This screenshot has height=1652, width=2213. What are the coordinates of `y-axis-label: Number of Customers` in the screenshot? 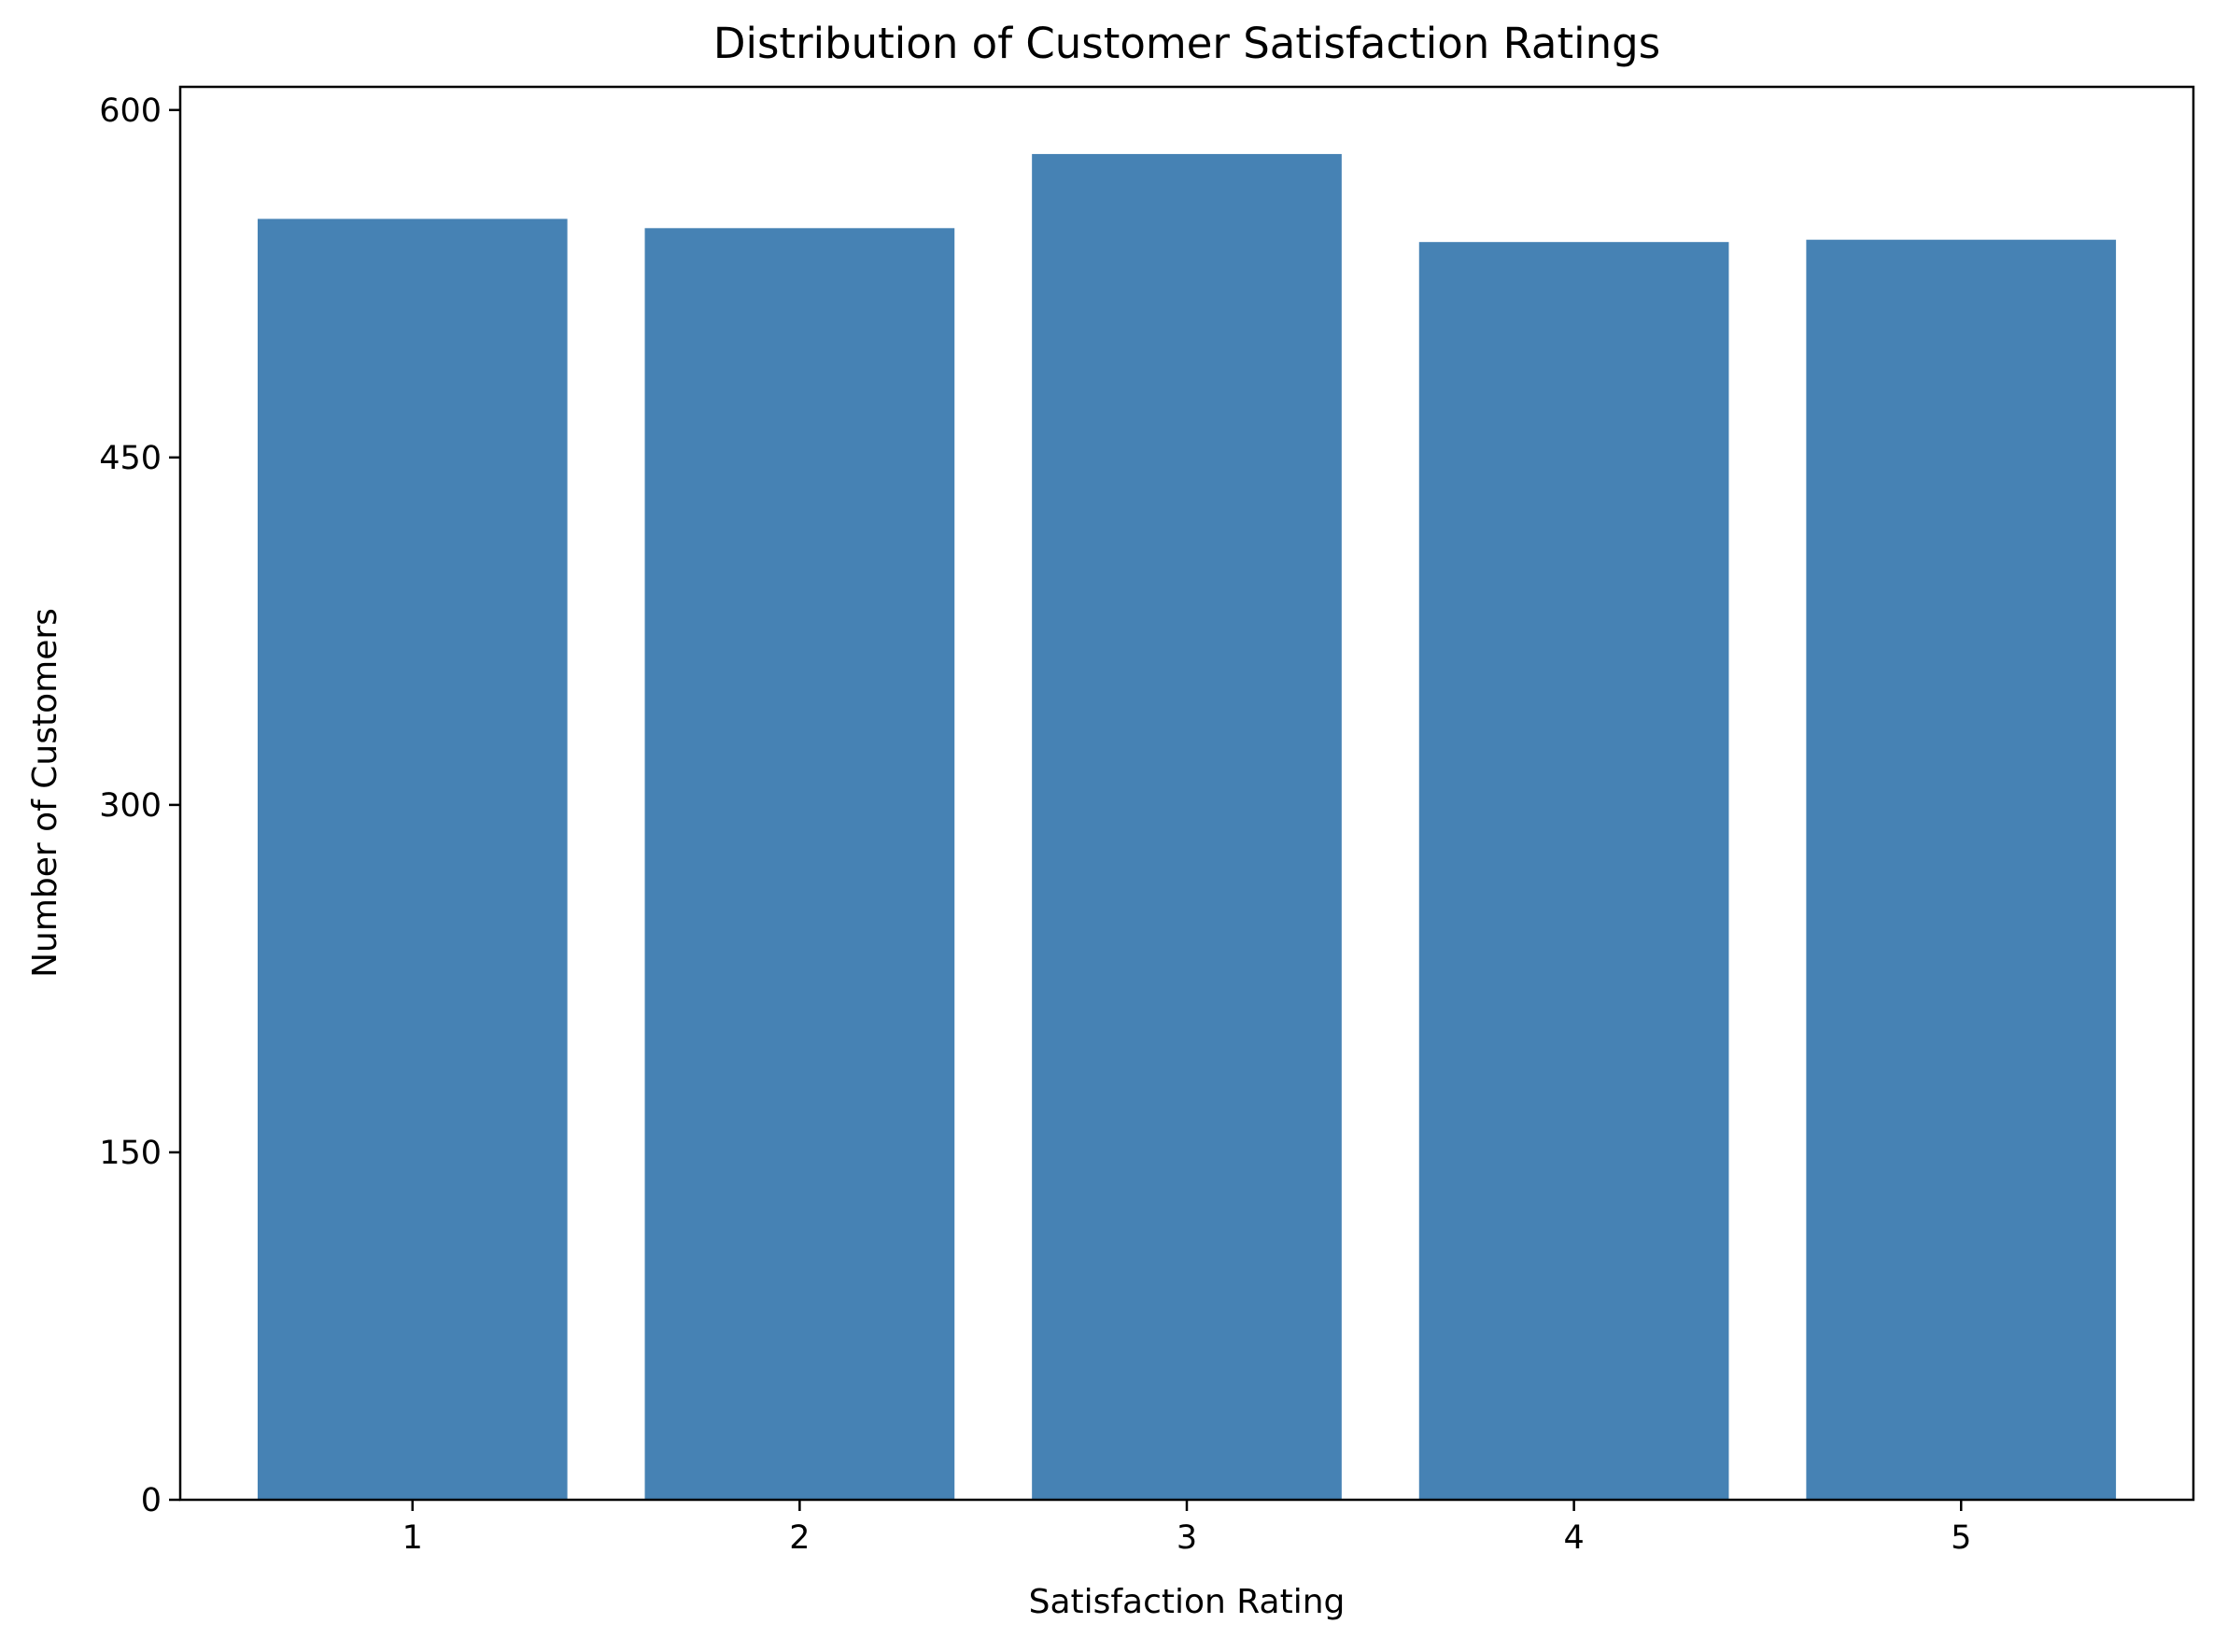 It's located at (45, 793).